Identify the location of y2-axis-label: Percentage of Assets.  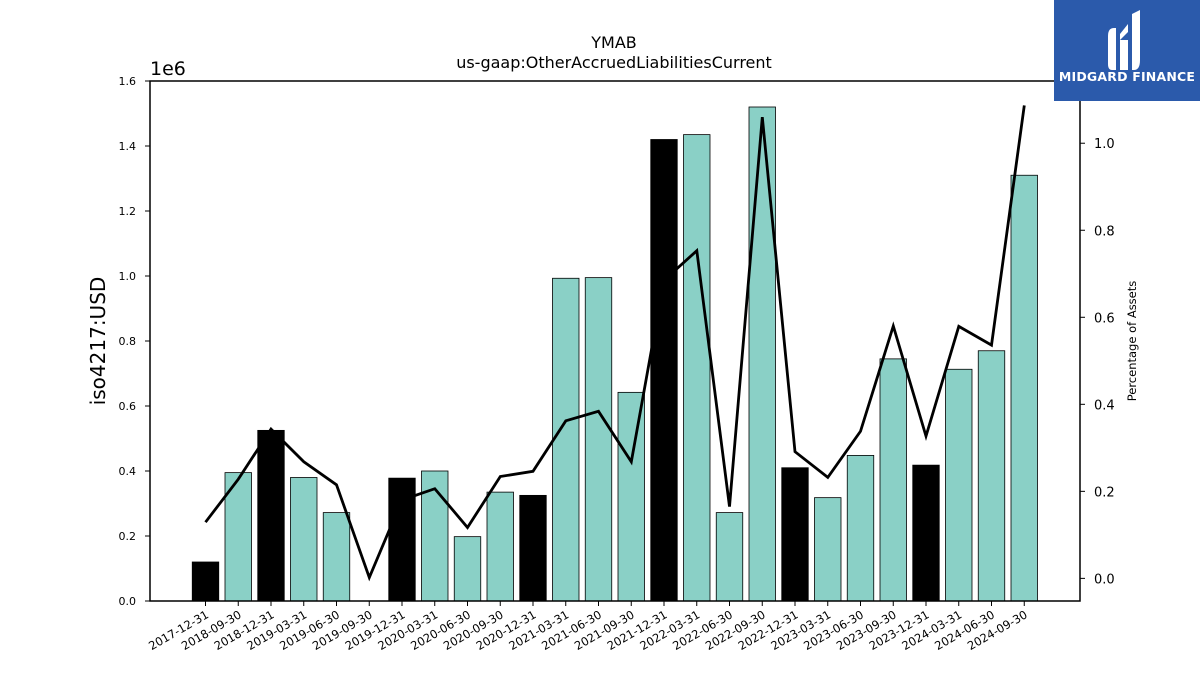
(1132, 341).